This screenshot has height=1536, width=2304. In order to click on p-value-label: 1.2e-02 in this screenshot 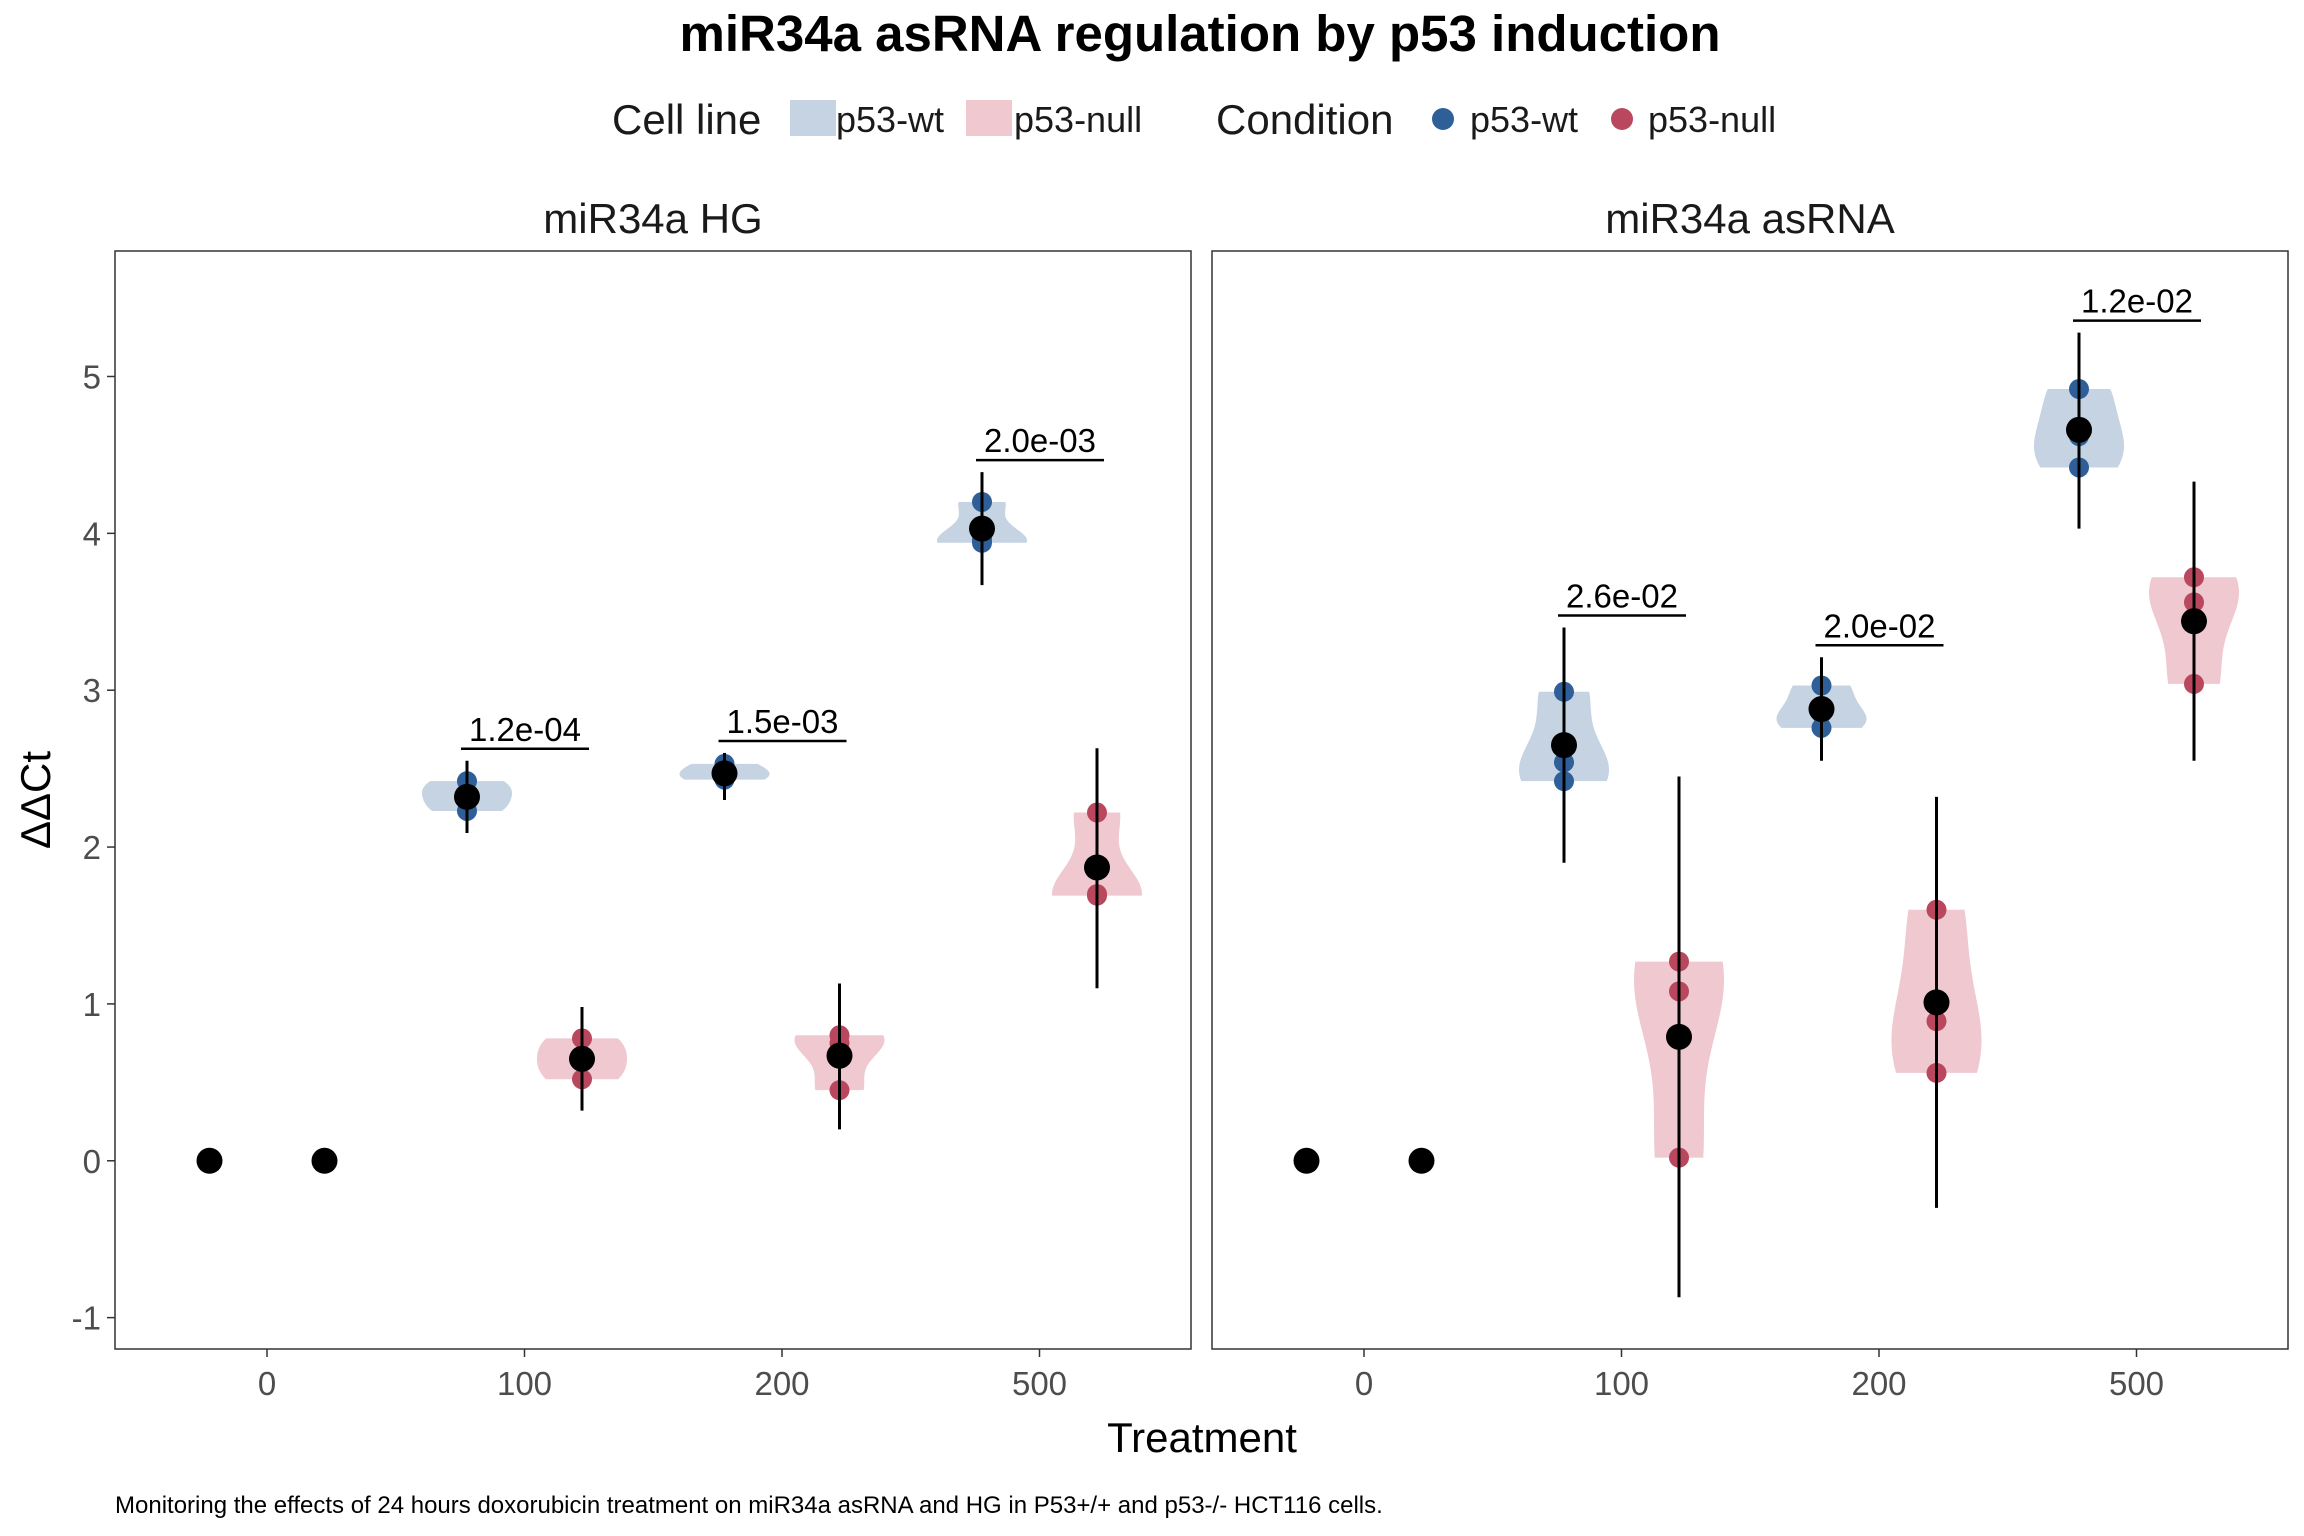, I will do `click(2137, 301)`.